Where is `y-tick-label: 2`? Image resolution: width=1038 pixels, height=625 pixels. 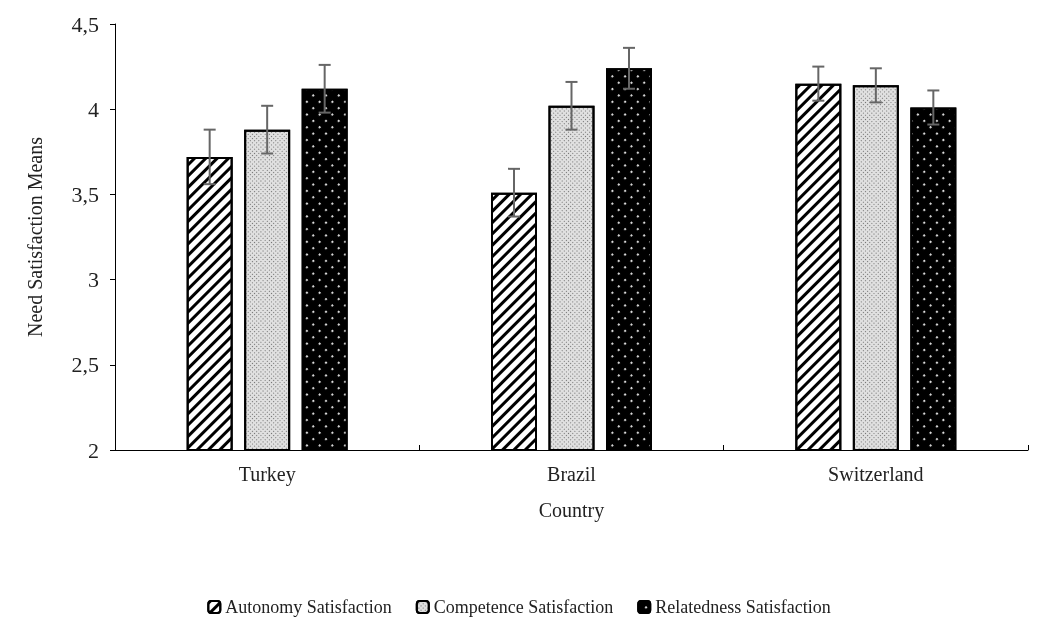
y-tick-label: 2 is located at coordinates (93, 450).